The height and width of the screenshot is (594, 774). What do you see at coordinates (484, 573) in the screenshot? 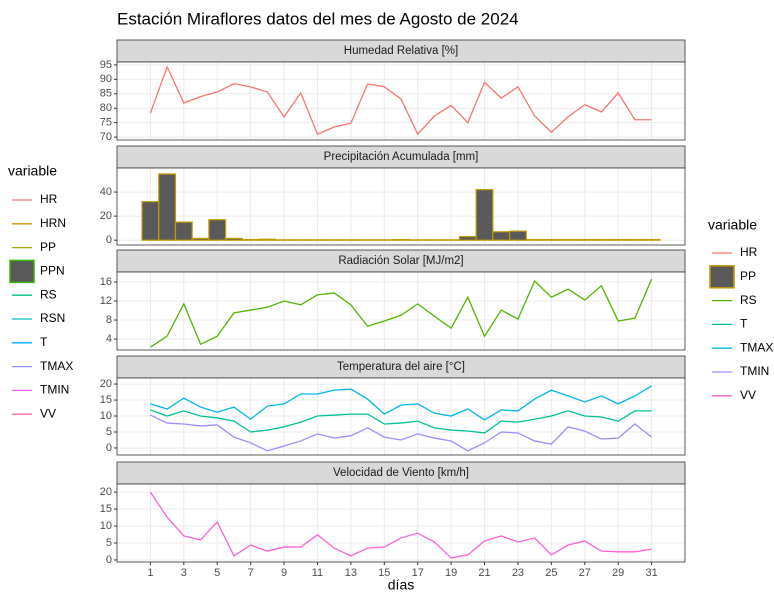
I see `x-tick-label: 21` at bounding box center [484, 573].